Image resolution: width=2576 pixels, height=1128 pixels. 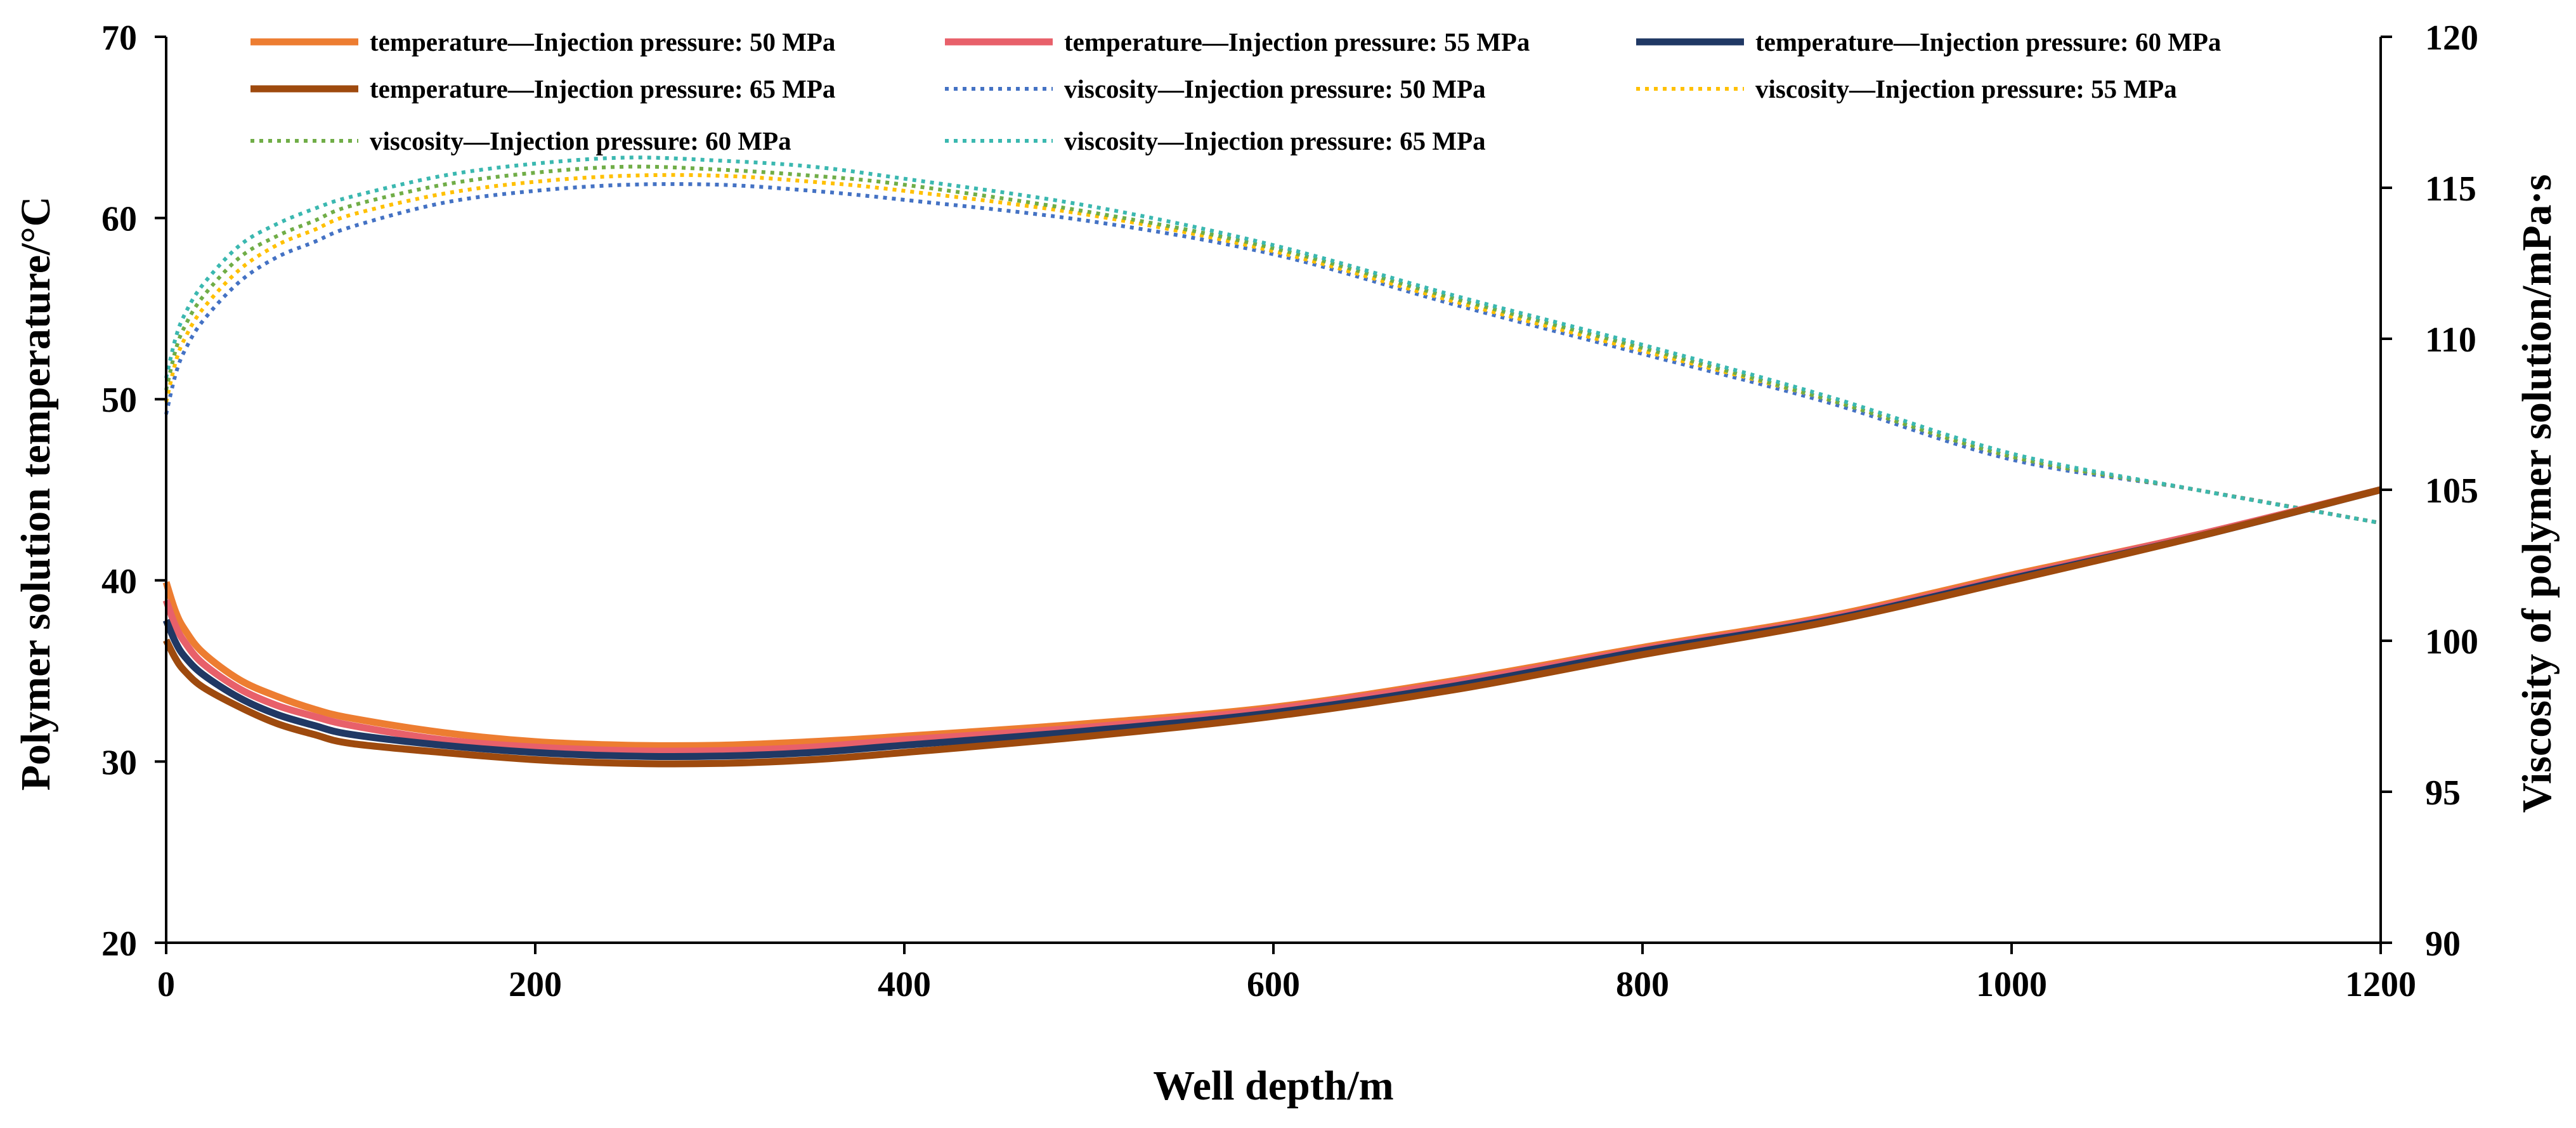 I want to click on legend-item: viscosity—Injection pressure: 60 MPa, so click(x=520, y=140).